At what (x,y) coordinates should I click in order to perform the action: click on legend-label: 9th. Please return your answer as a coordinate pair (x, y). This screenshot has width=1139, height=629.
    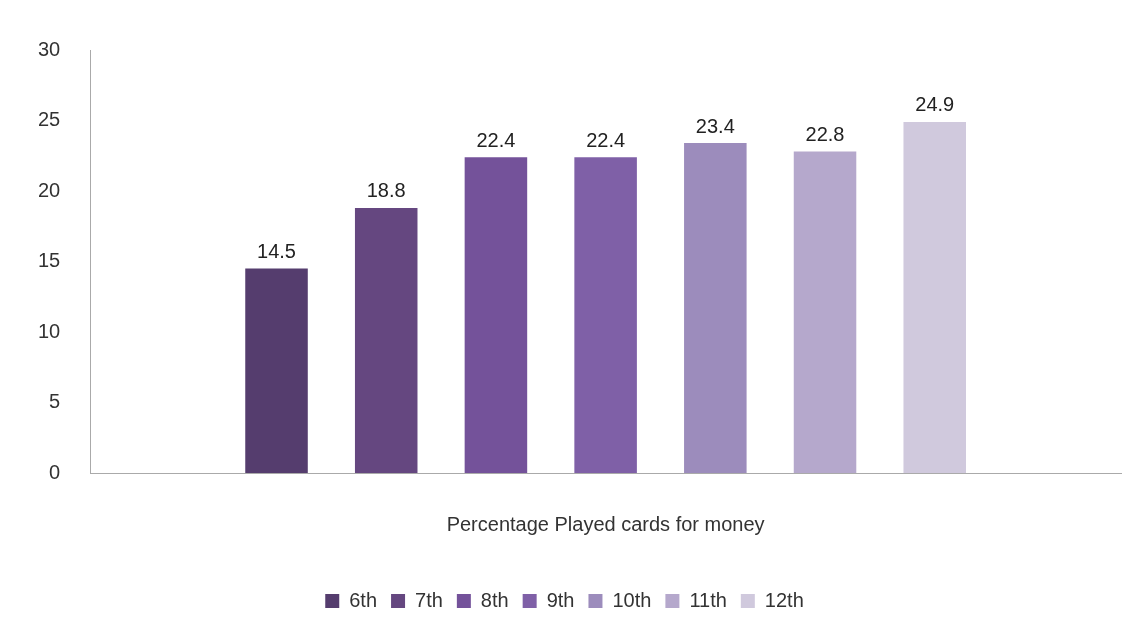
    Looking at the image, I should click on (560, 599).